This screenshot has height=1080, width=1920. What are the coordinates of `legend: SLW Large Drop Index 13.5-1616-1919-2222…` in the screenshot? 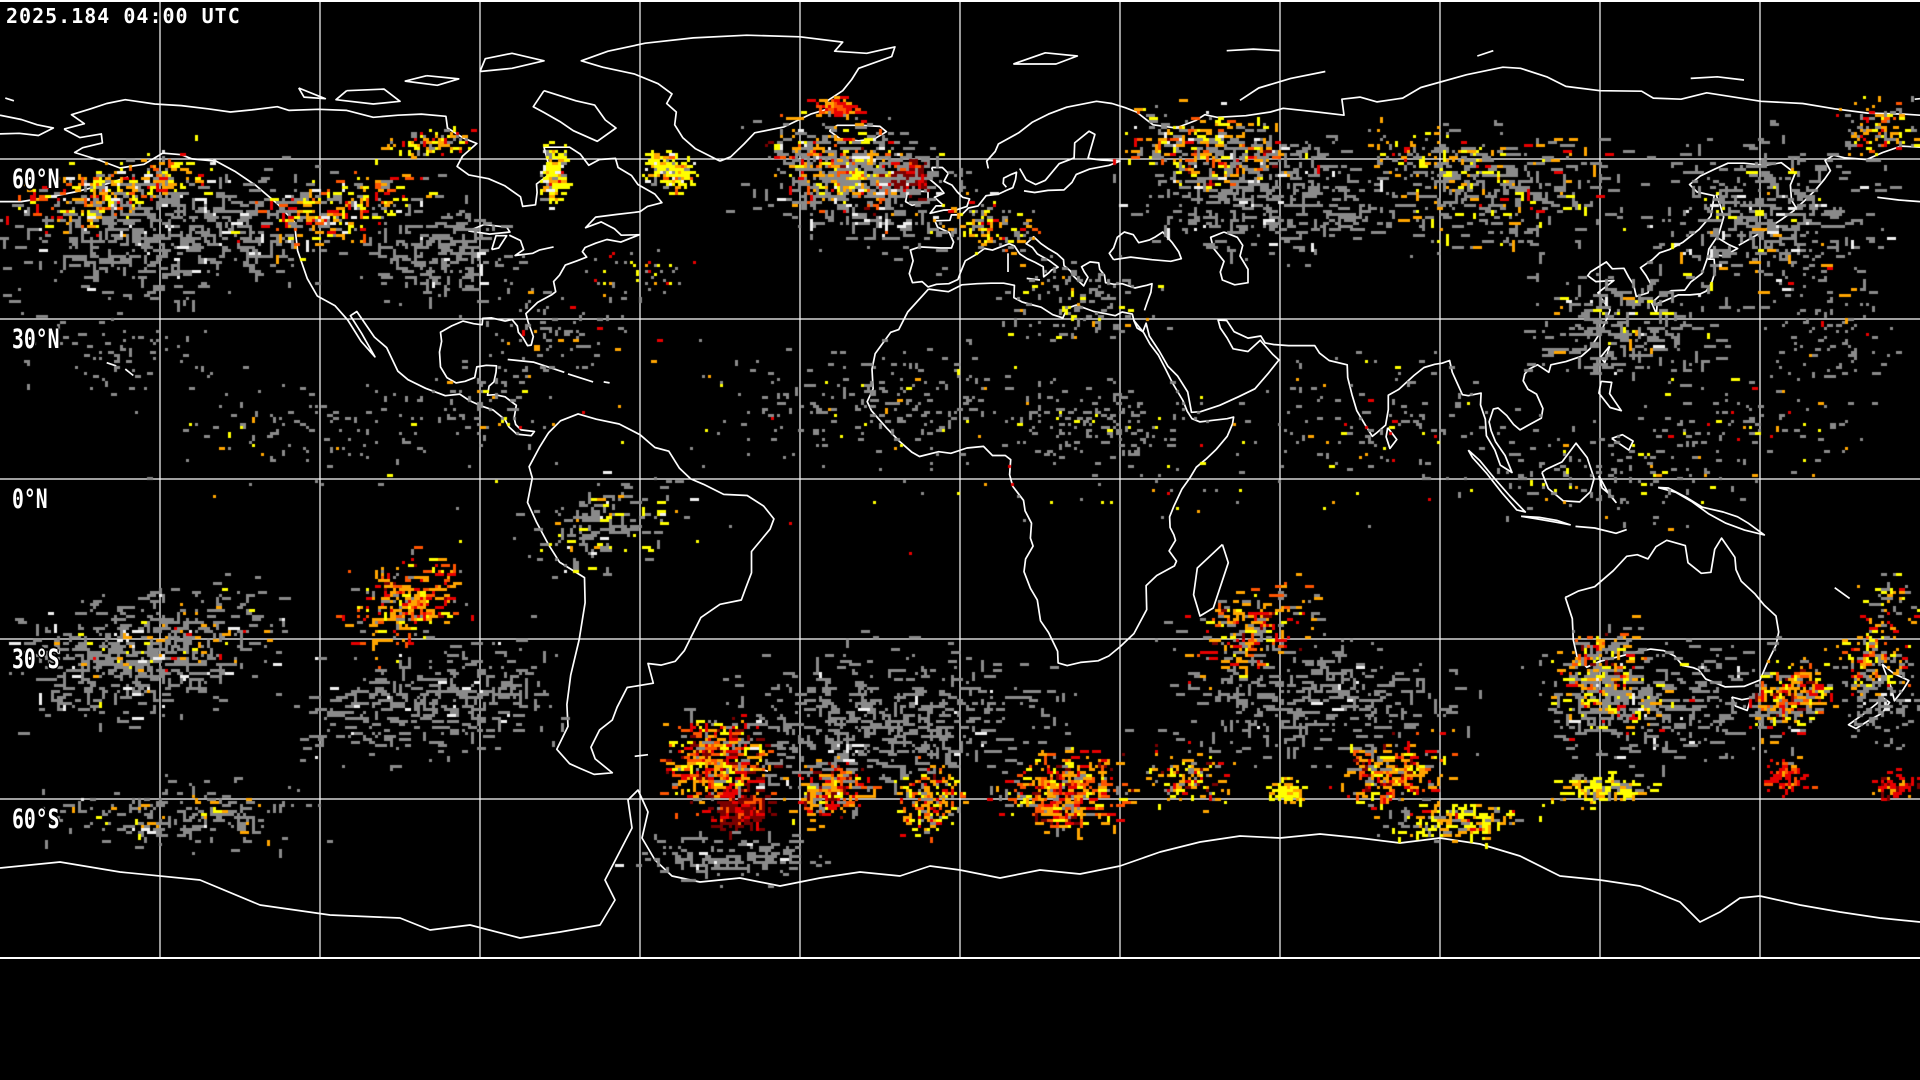 It's located at (960, 1020).